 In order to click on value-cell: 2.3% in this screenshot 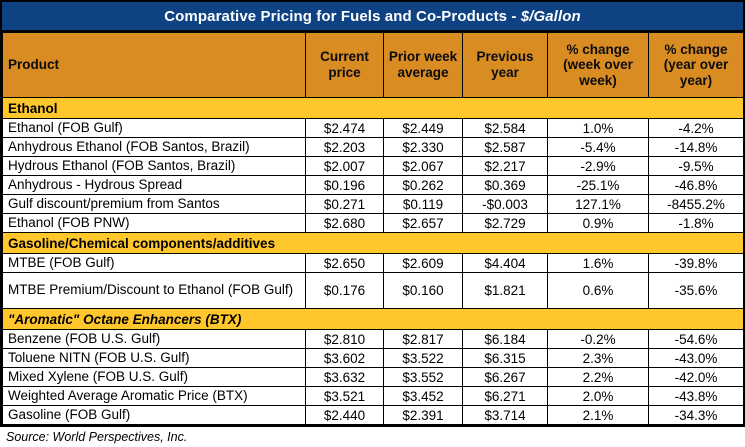, I will do `click(598, 358)`.